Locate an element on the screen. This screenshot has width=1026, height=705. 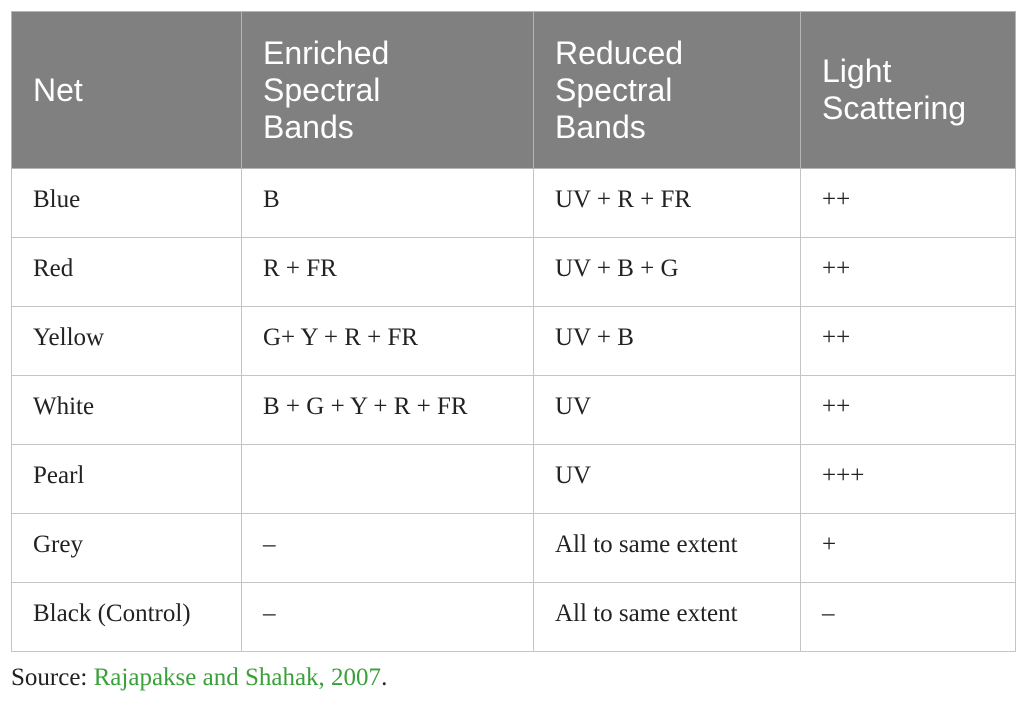
table-cell: G+ Y + R + FR is located at coordinates (387, 341).